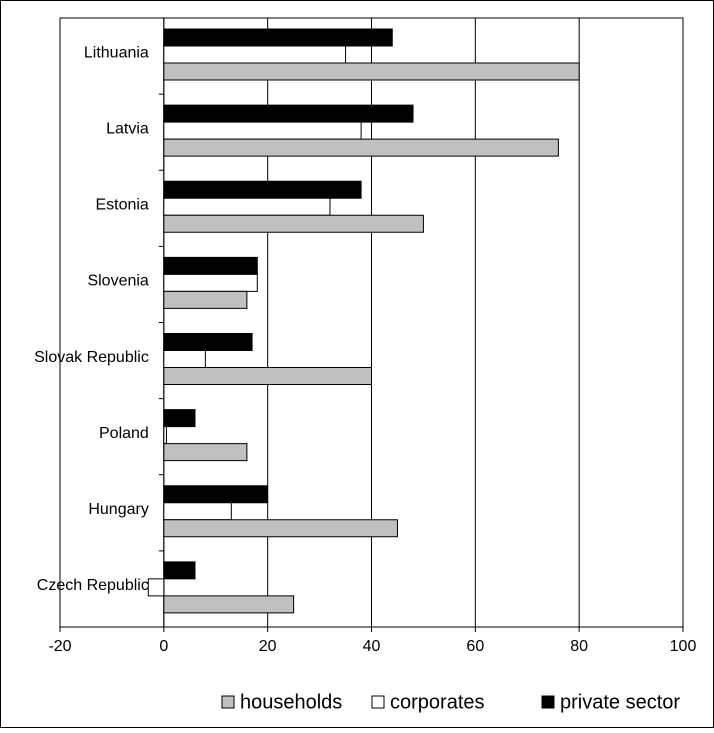 The image size is (714, 733). What do you see at coordinates (163, 646) in the screenshot?
I see `x-tick-label: 0` at bounding box center [163, 646].